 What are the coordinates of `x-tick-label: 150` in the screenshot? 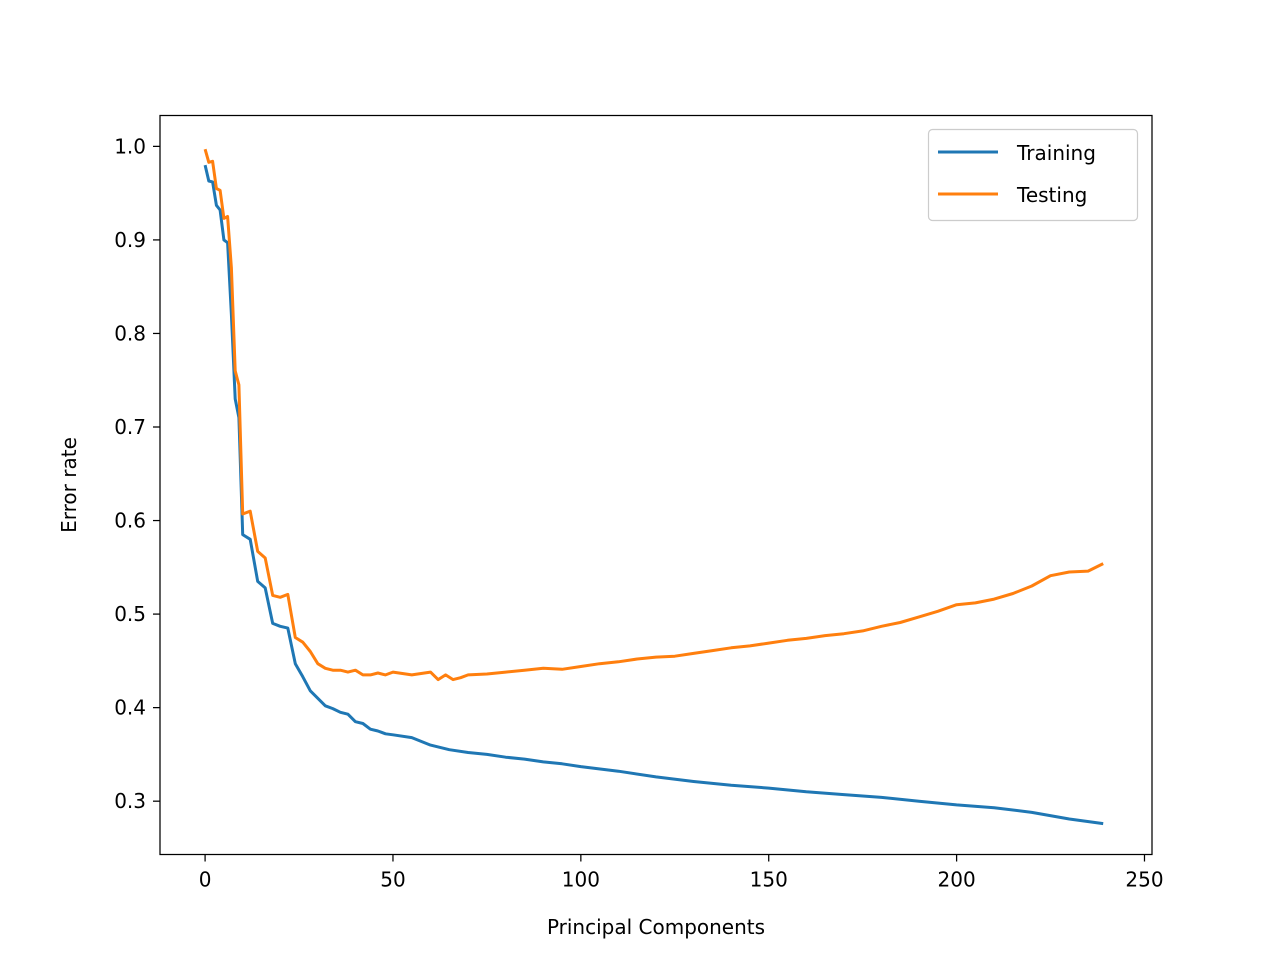 It's located at (769, 880).